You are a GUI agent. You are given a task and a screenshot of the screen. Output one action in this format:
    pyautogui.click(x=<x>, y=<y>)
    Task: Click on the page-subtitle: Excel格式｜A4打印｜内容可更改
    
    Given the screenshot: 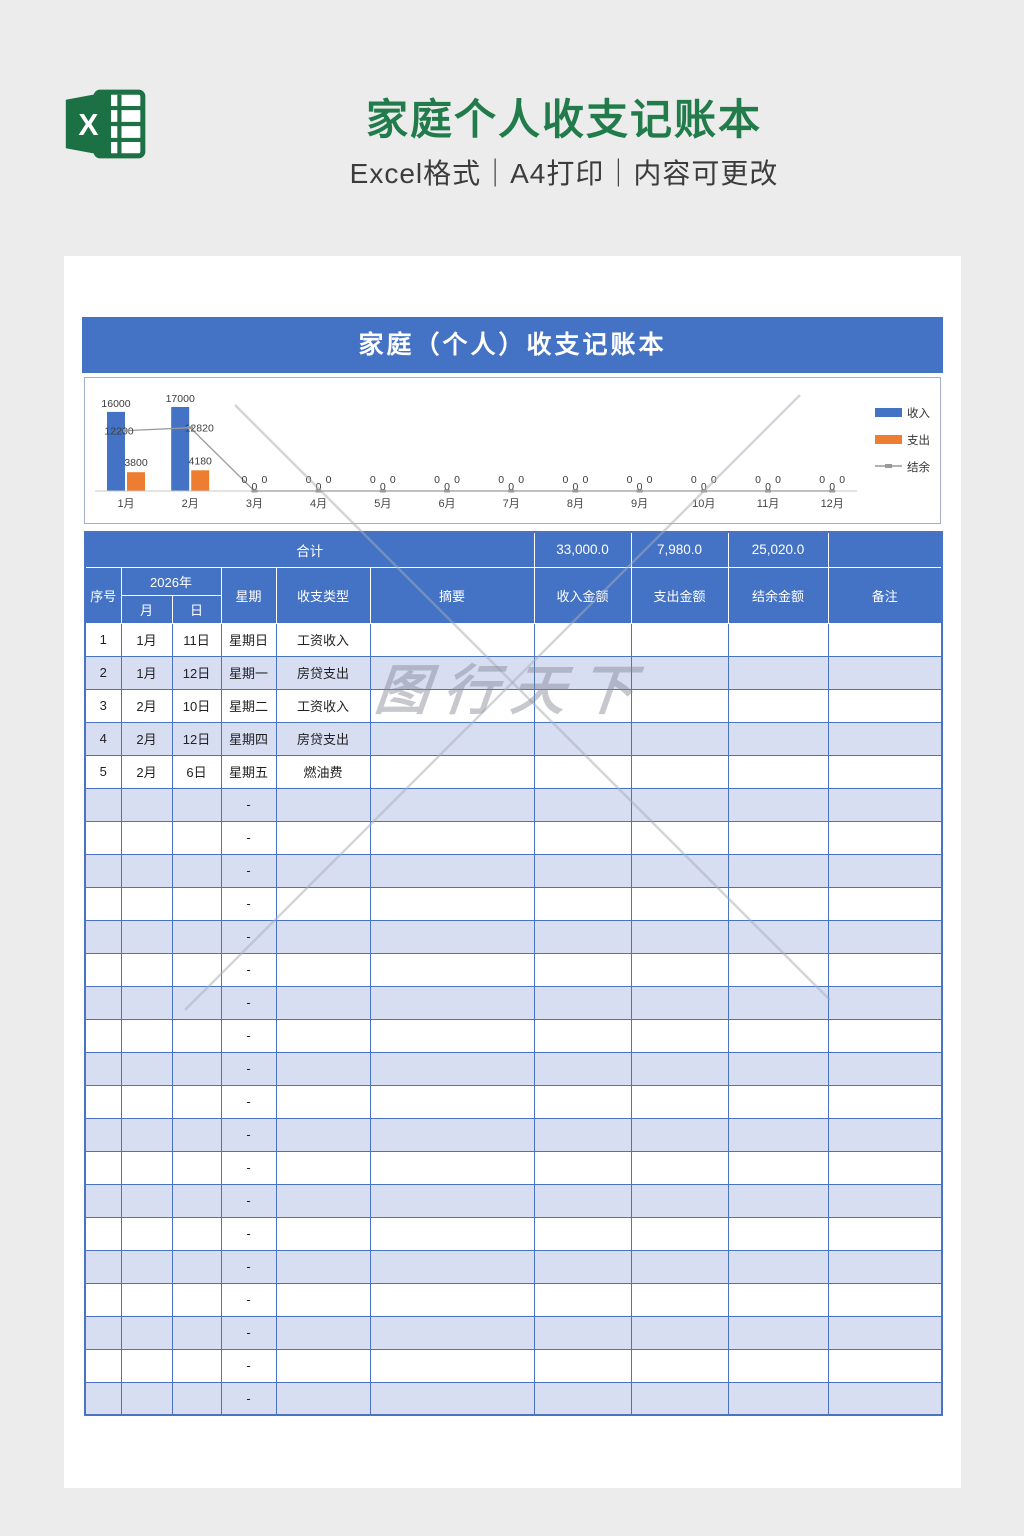 What is the action you would take?
    pyautogui.click(x=564, y=173)
    